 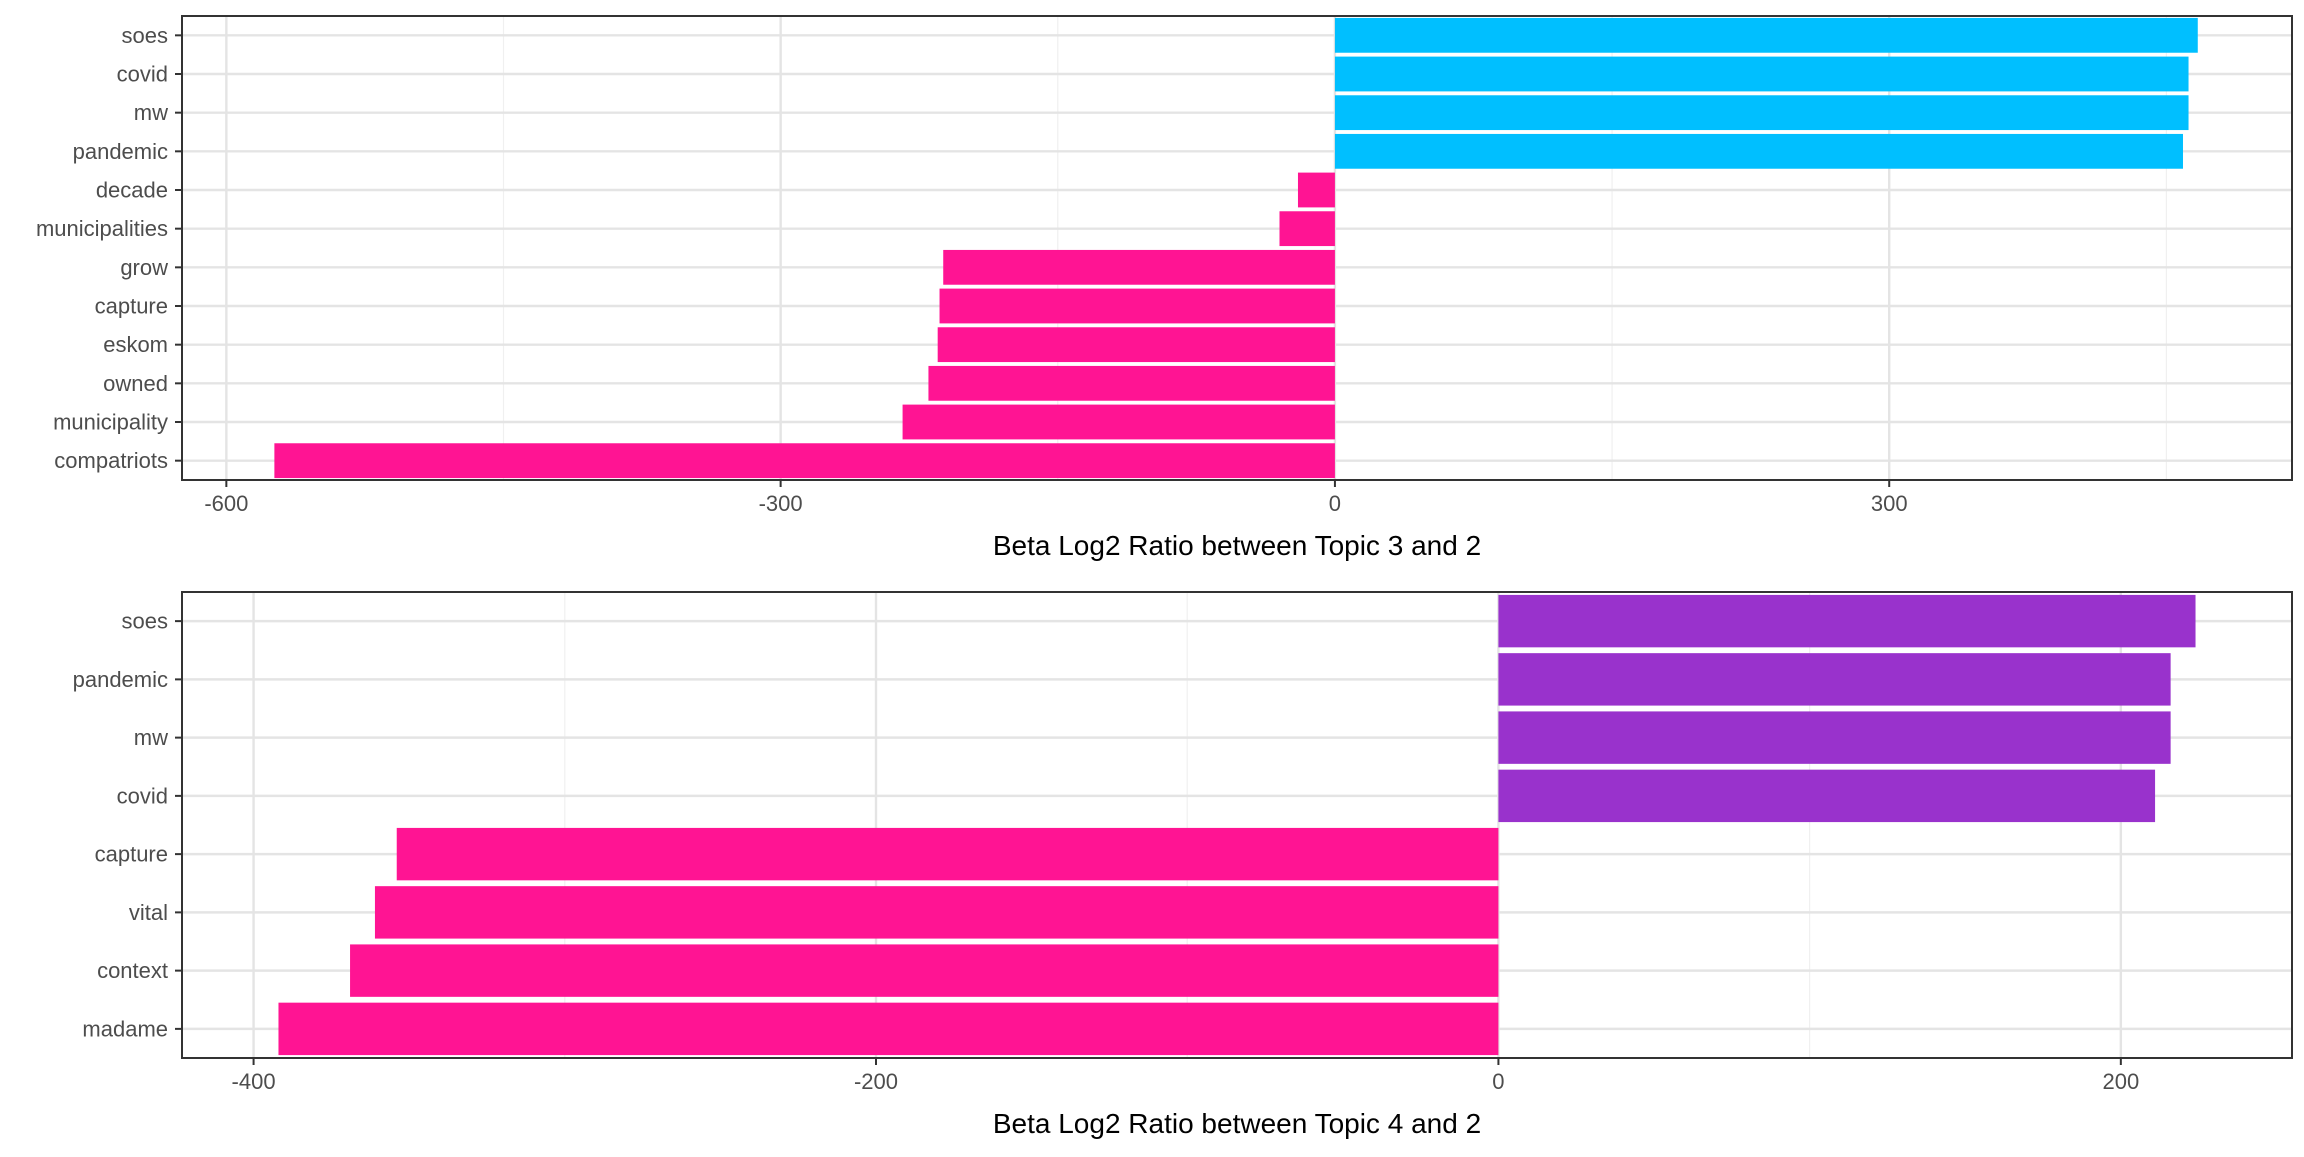 I want to click on y-tick-label-grow: grow, so click(x=144, y=267).